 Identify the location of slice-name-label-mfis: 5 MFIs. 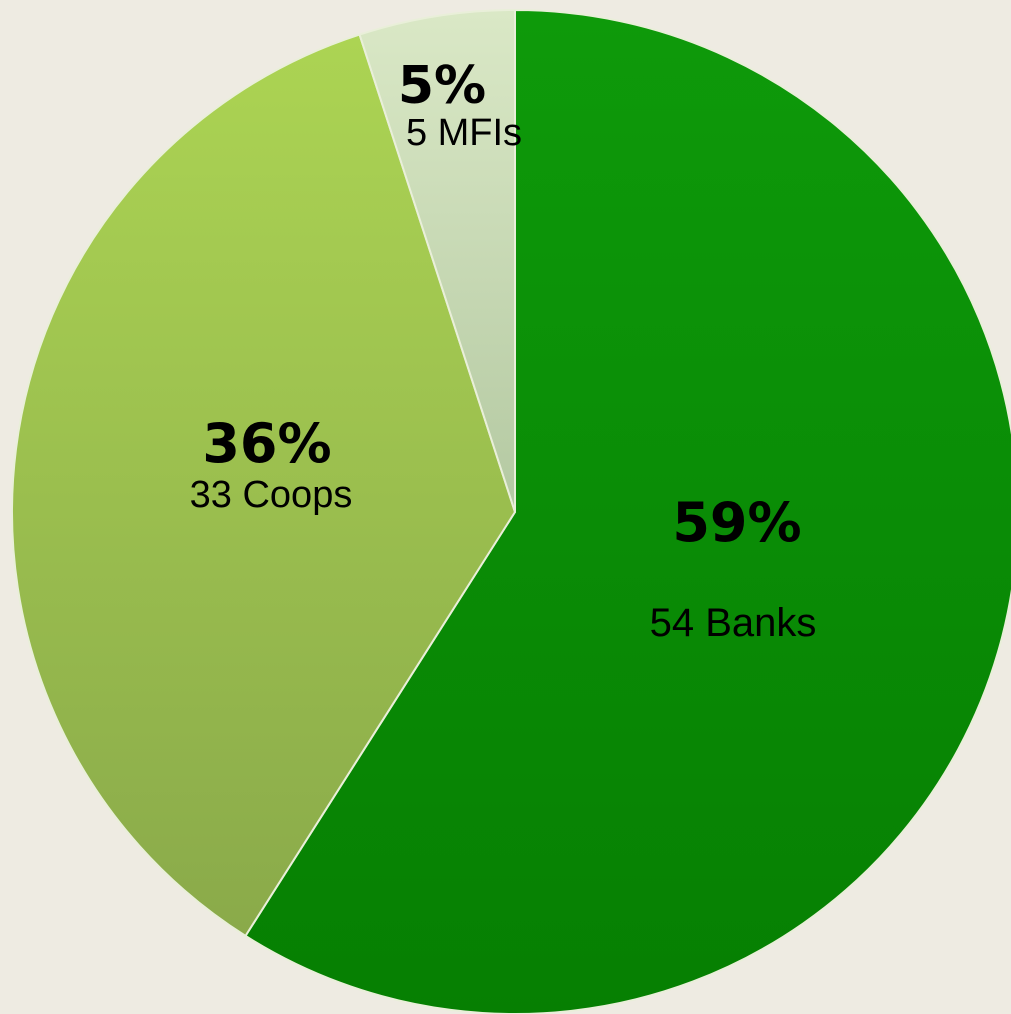
(464, 133).